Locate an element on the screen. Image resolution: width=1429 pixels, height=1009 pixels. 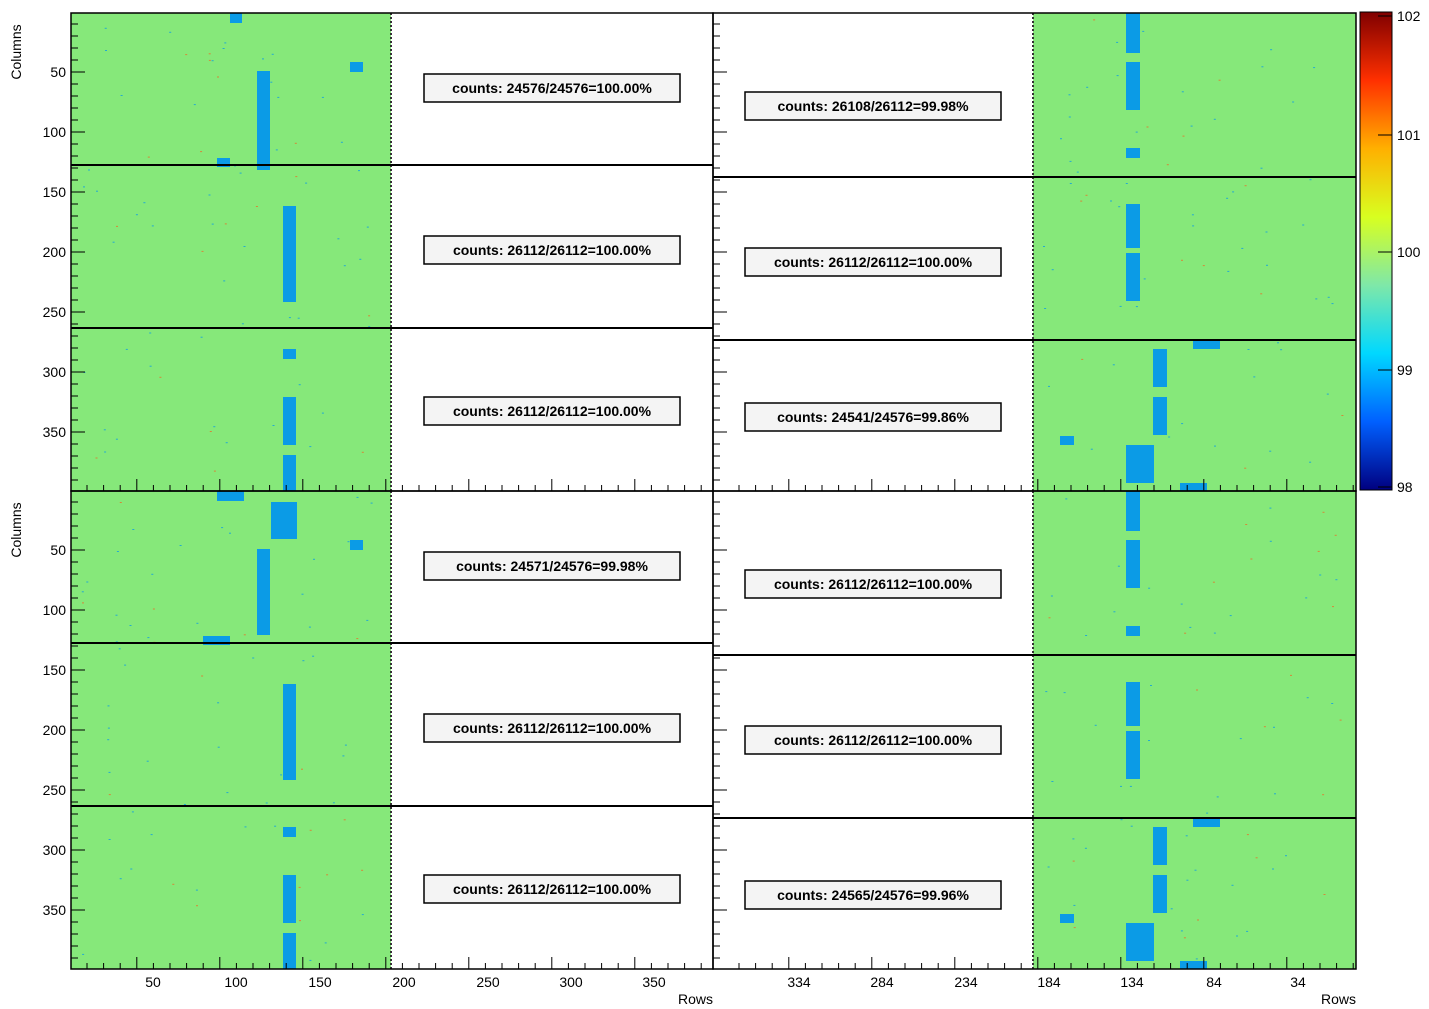
y-tick-label: 300 is located at coordinates (55, 372).